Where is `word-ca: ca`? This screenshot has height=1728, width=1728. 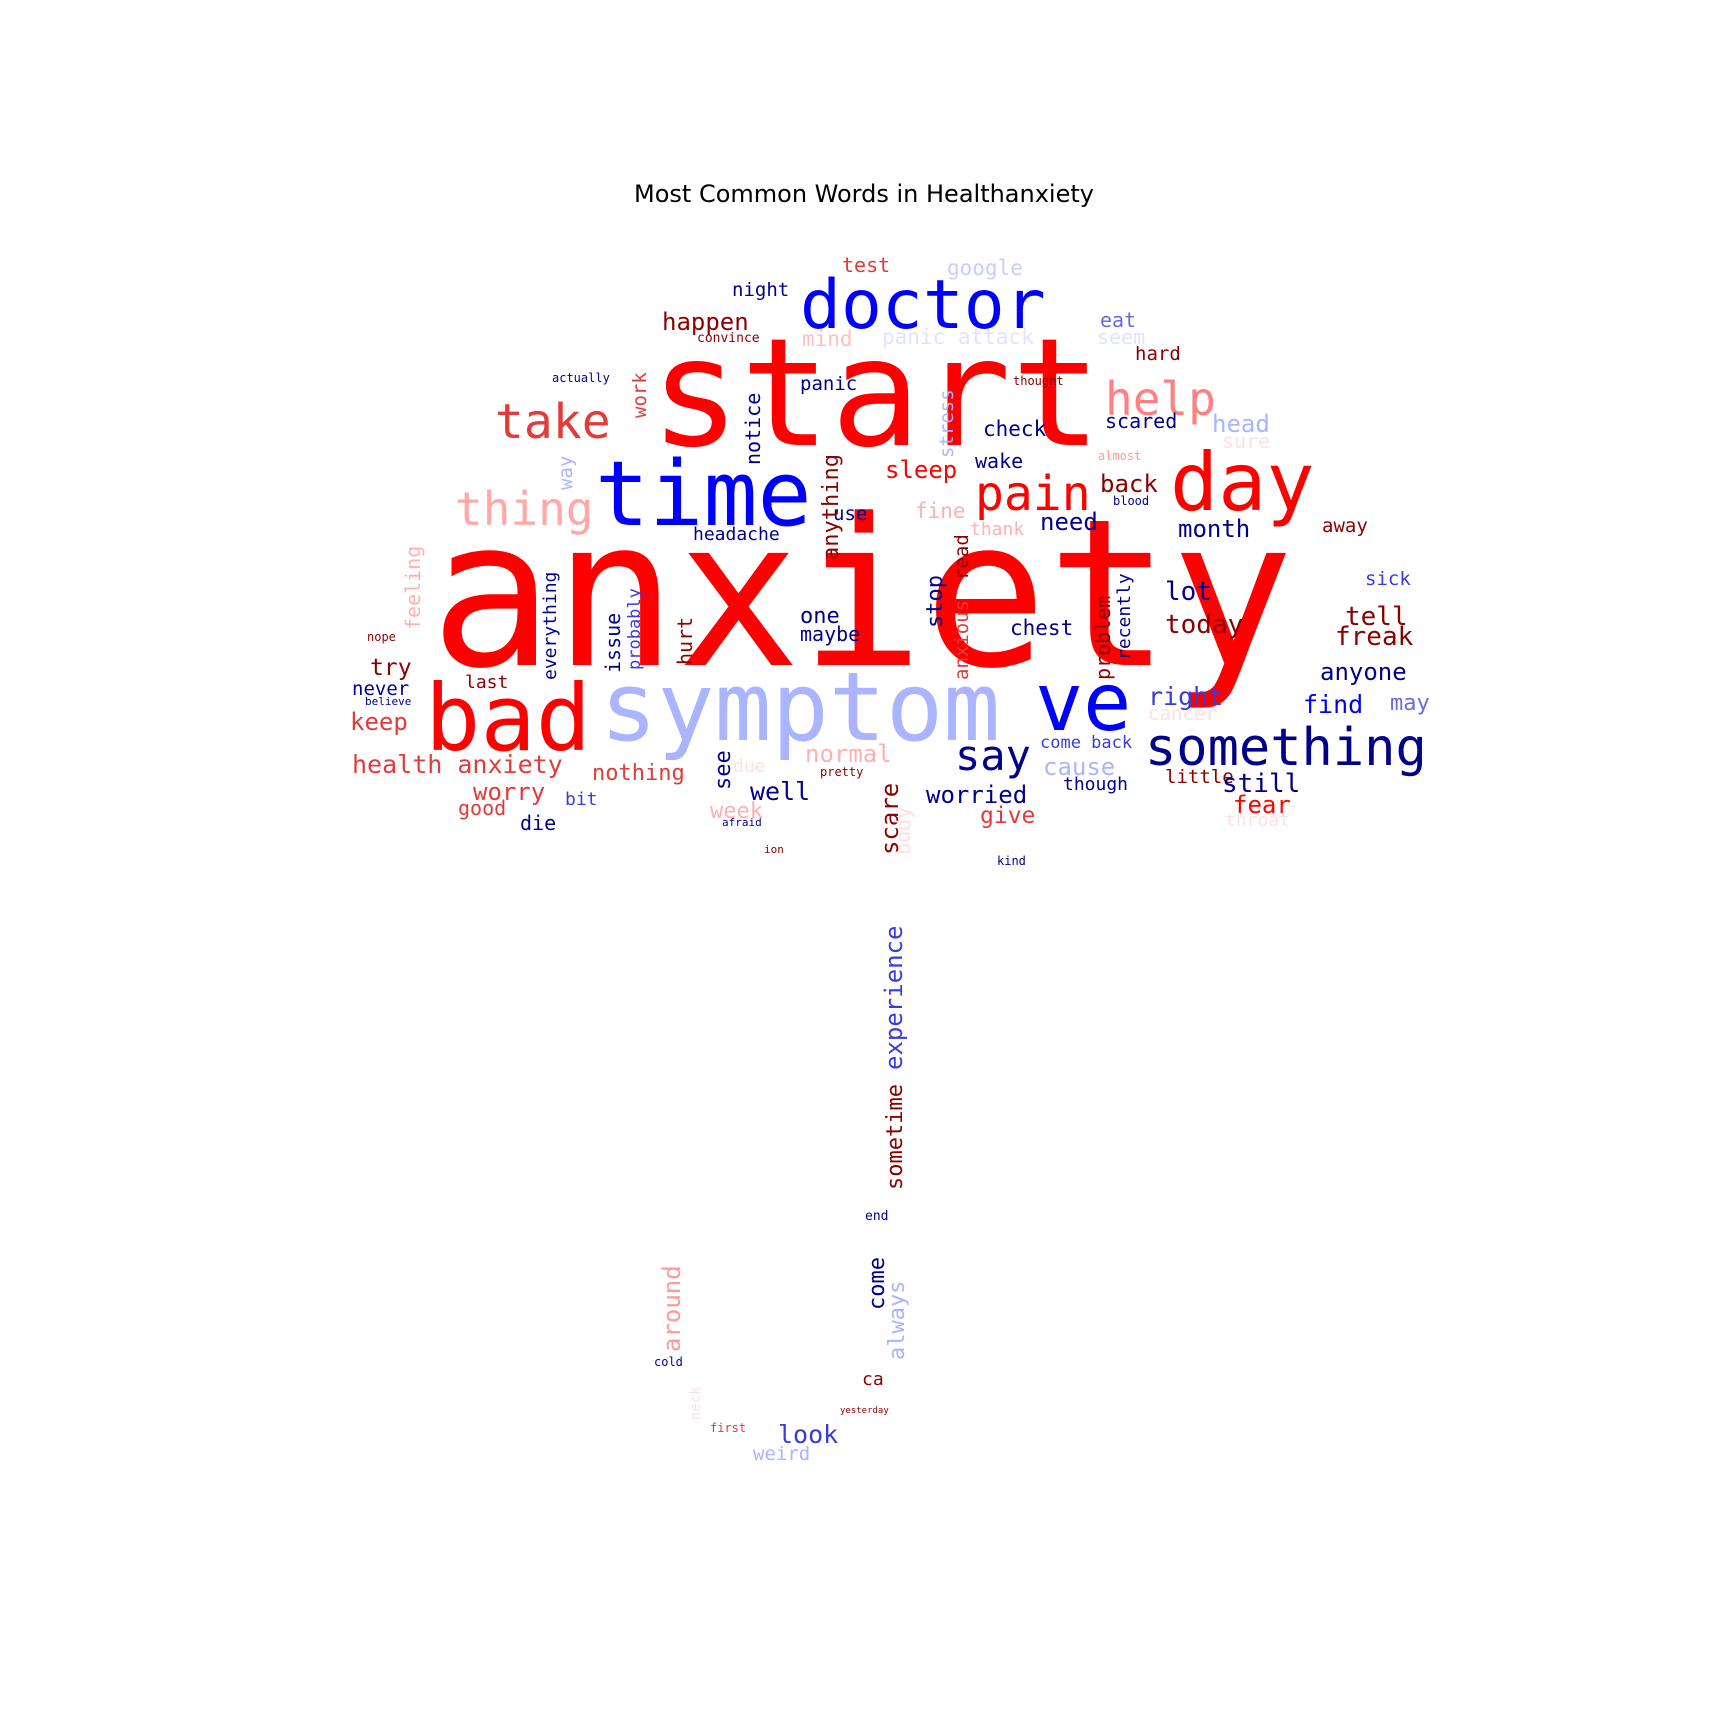 word-ca: ca is located at coordinates (873, 1379).